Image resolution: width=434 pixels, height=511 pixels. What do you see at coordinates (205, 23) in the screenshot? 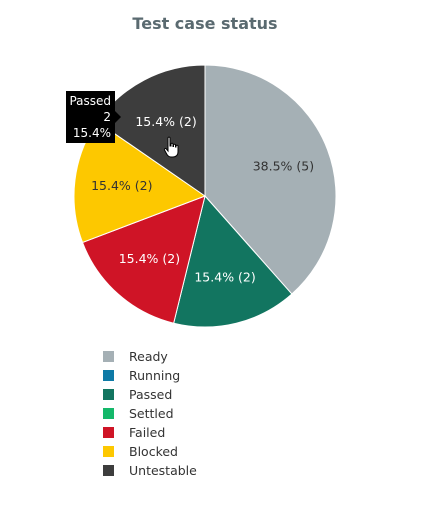
I see `chart-title: Test case status` at bounding box center [205, 23].